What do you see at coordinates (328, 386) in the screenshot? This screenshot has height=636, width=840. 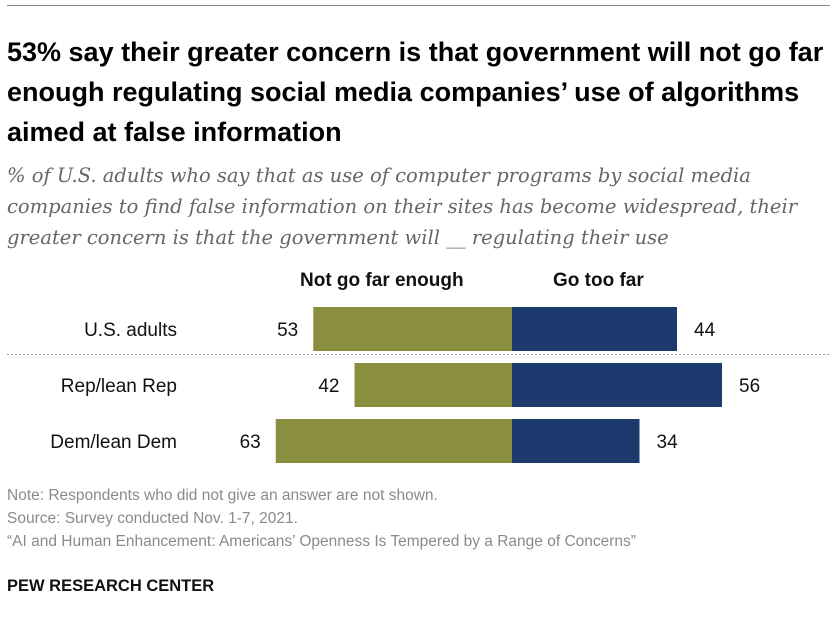 I see `value-label-not-far-rep: 42` at bounding box center [328, 386].